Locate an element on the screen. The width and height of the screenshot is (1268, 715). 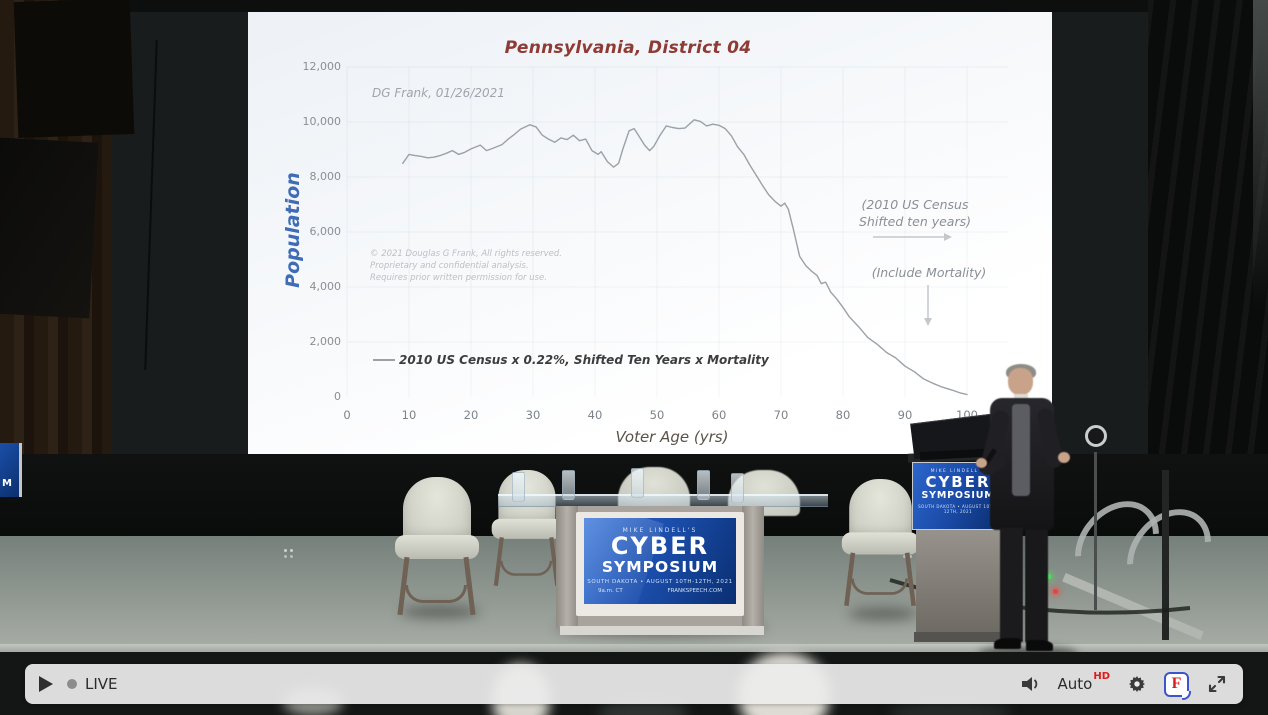
quality-selector: Auto HD is located at coordinates (1084, 682).